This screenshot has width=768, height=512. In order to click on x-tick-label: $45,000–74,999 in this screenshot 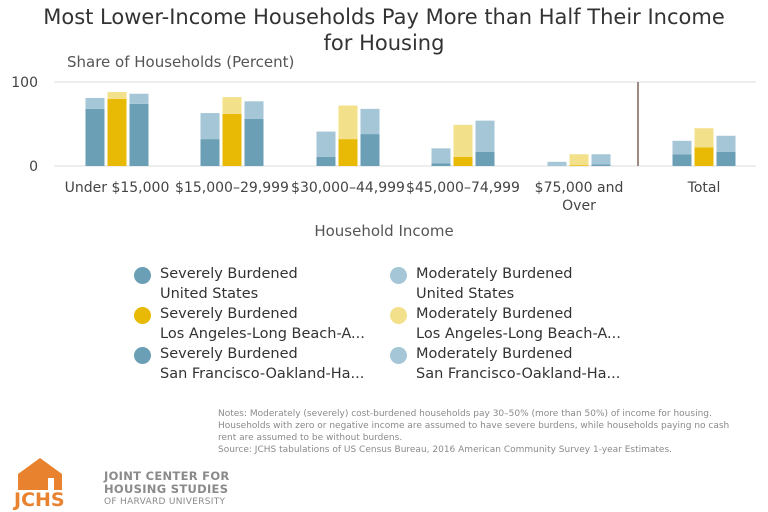, I will do `click(463, 188)`.